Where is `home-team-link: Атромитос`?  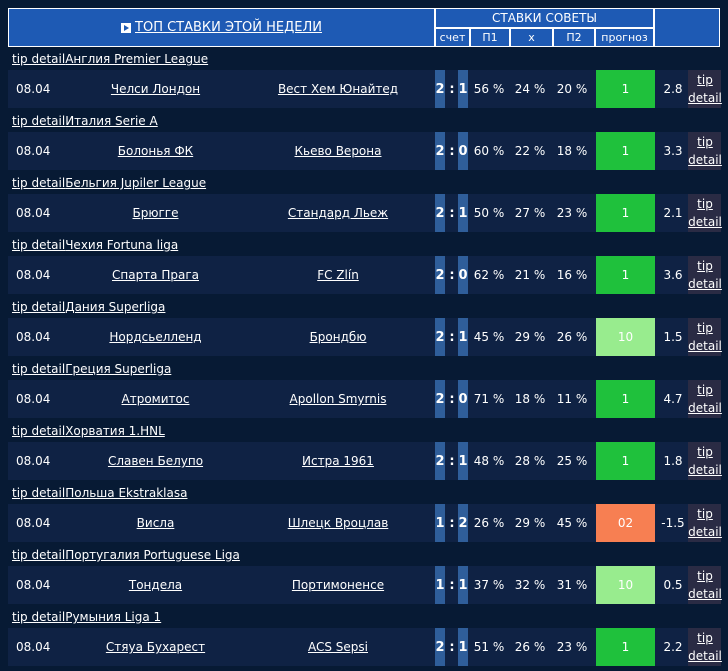
home-team-link: Атромитос is located at coordinates (155, 399).